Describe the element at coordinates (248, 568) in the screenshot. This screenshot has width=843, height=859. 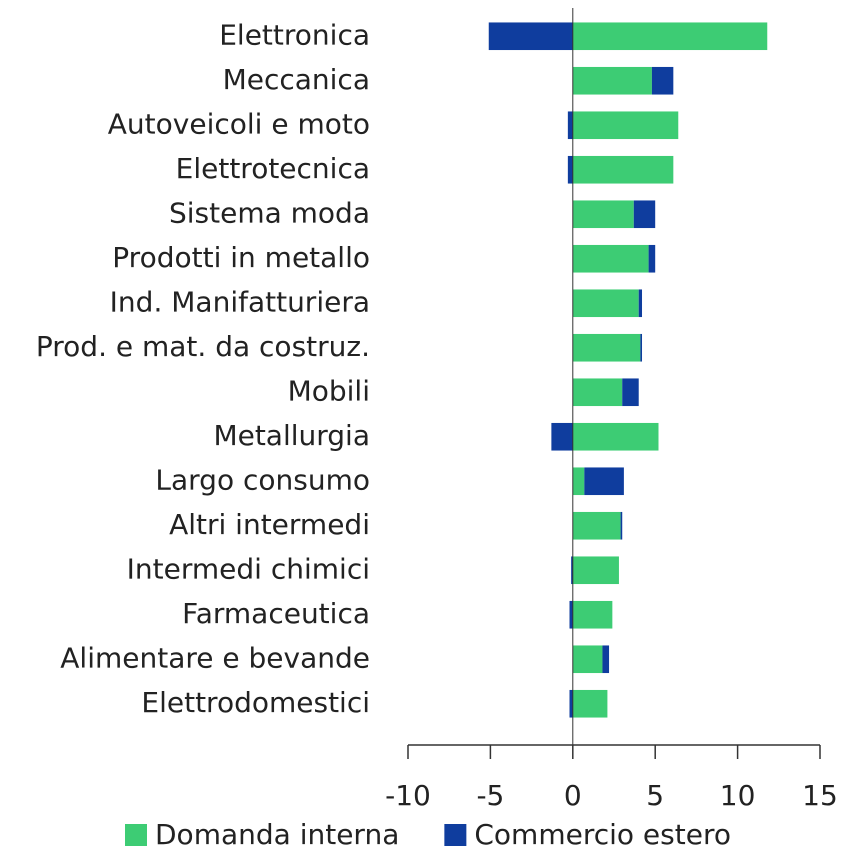
I see `category-label: Intermedi chimici` at that location.